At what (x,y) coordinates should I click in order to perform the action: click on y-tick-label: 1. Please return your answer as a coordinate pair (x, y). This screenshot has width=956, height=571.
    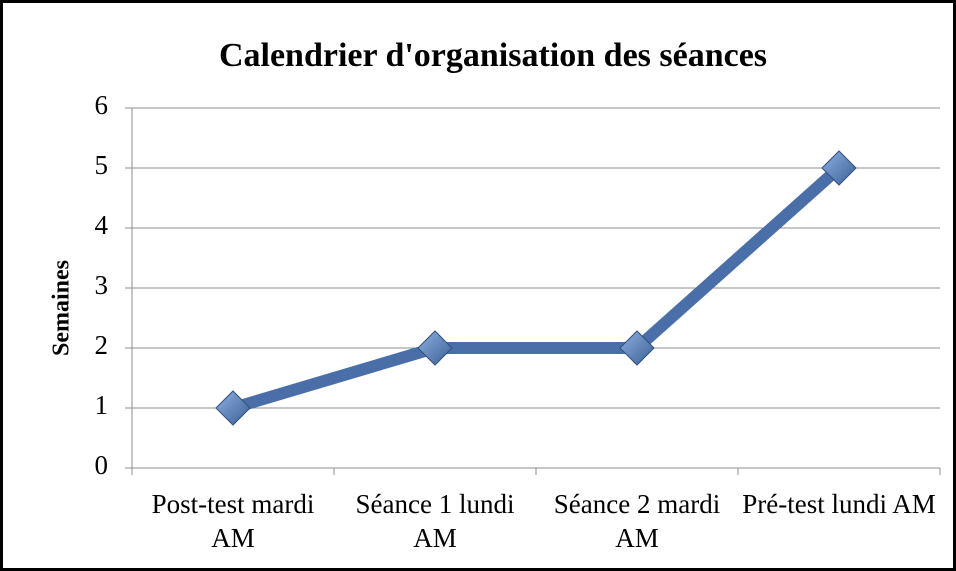
    Looking at the image, I should click on (102, 405).